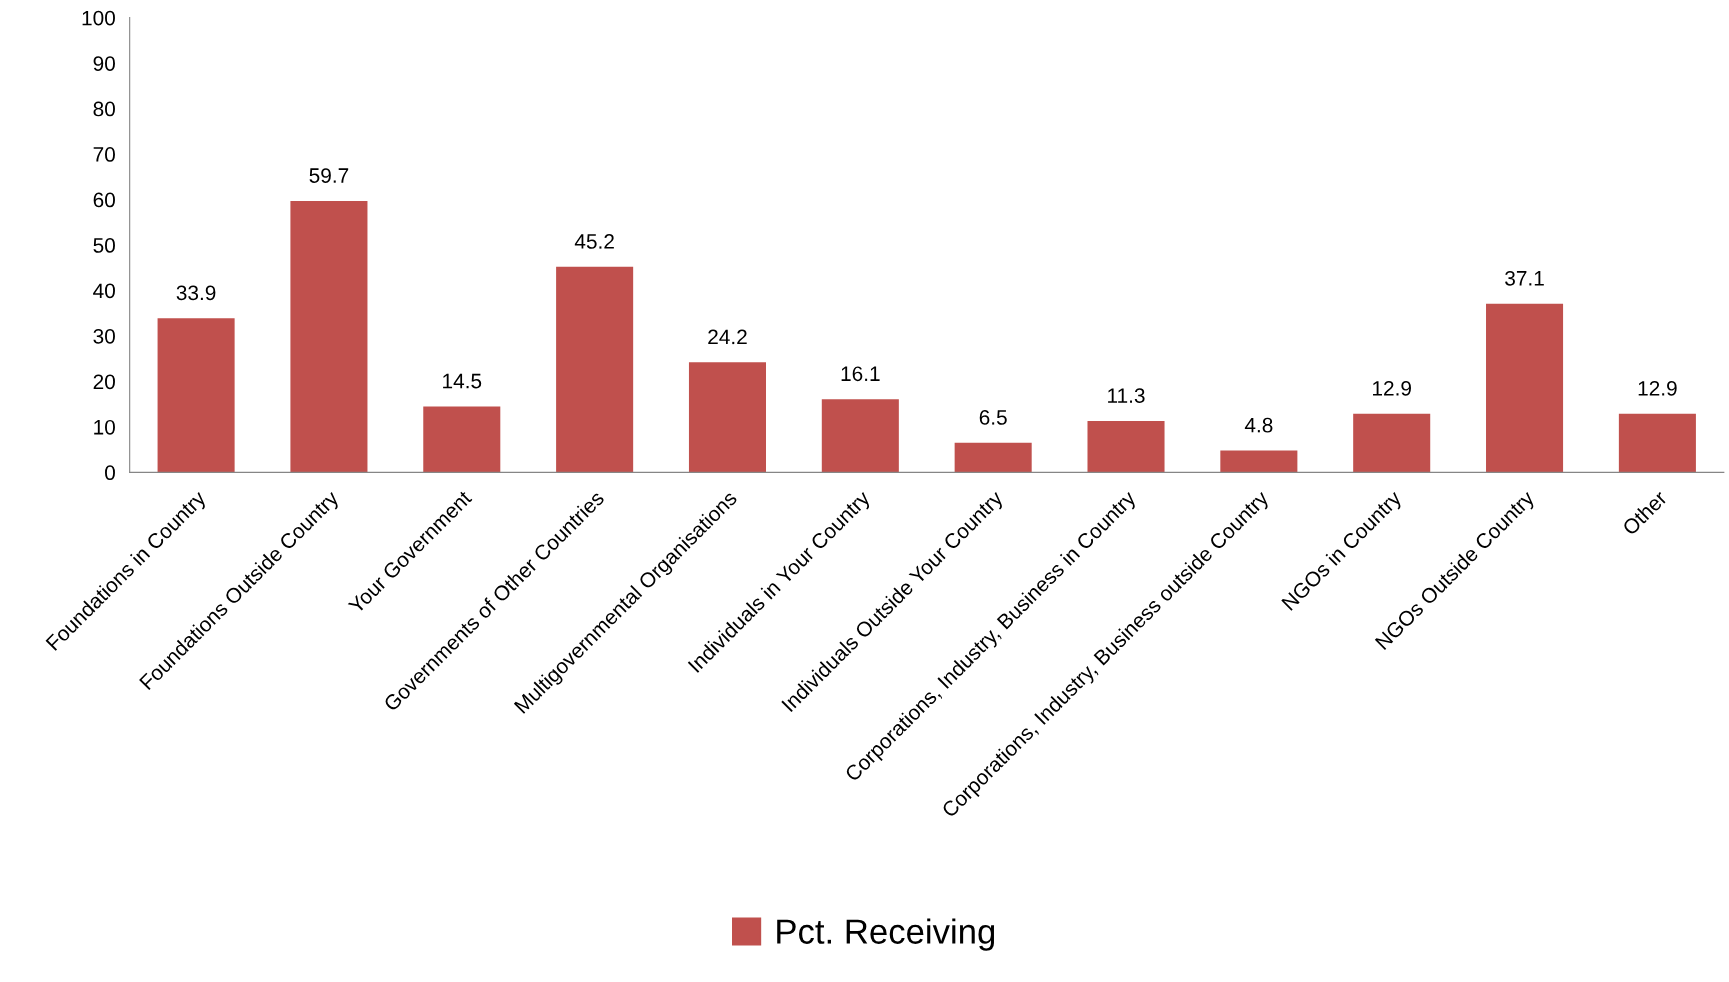 The image size is (1729, 982). I want to click on data-label: 16.1, so click(860, 374).